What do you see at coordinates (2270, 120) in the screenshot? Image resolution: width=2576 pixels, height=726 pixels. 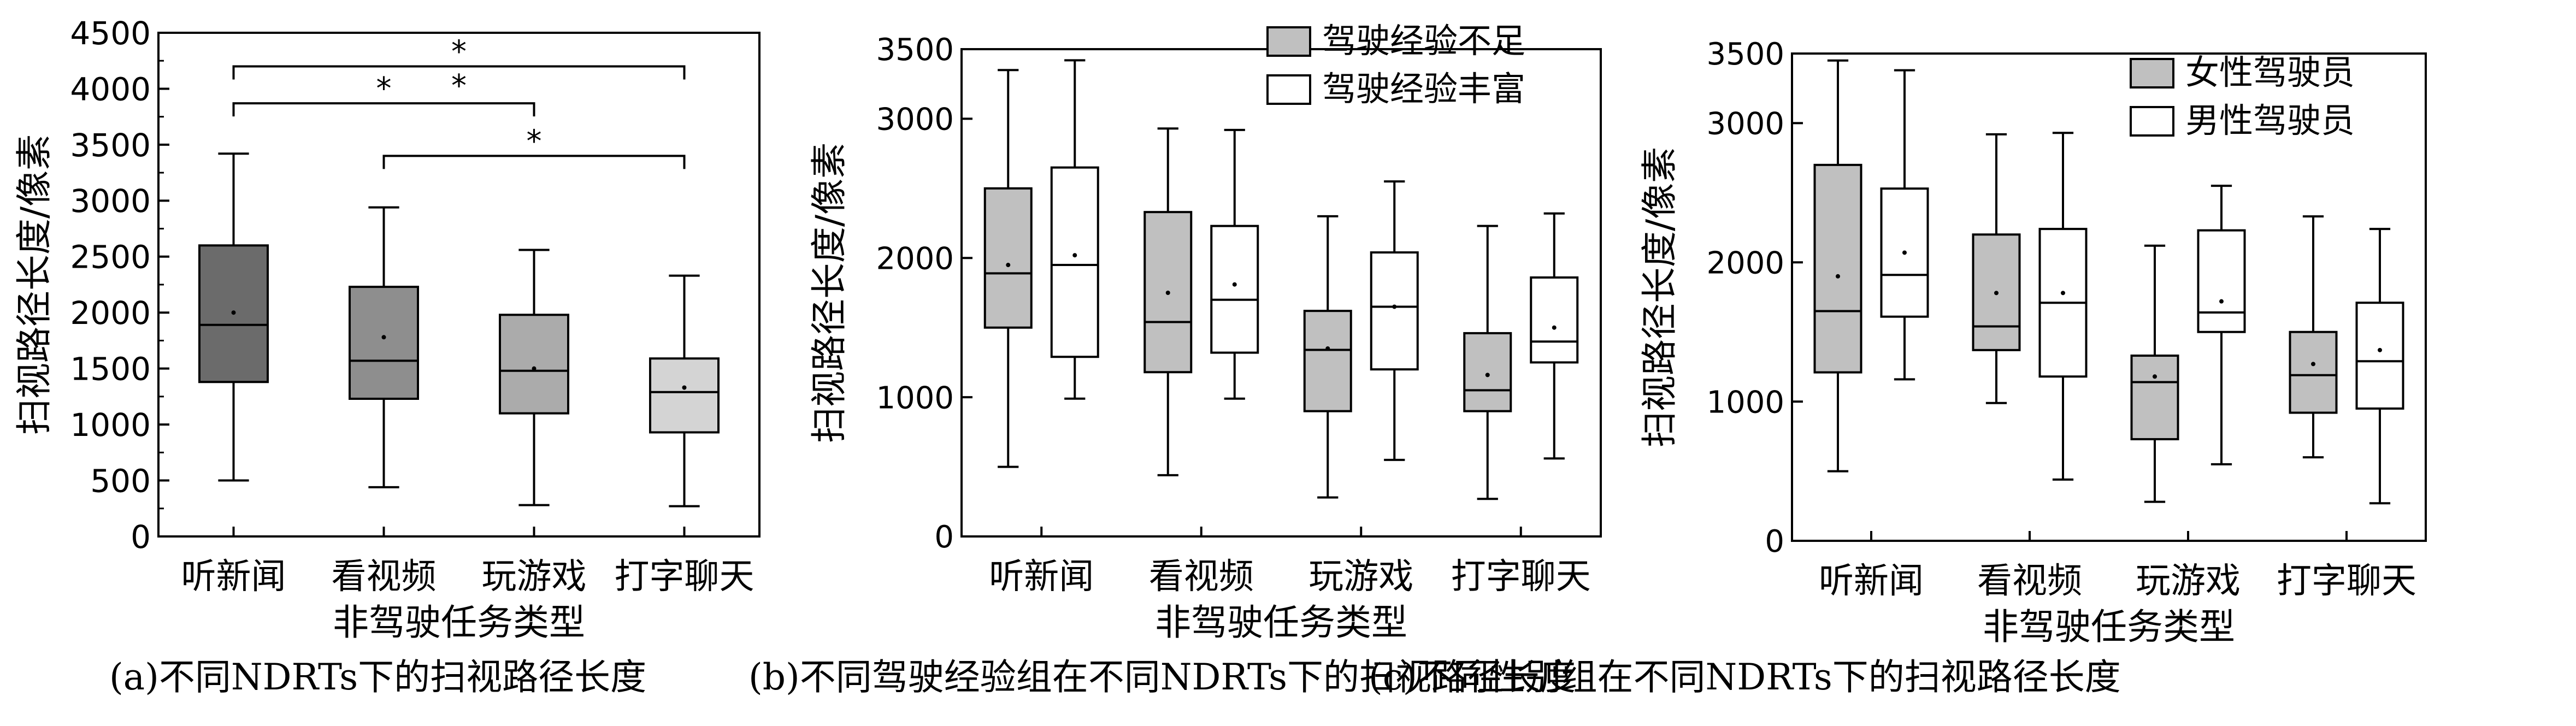 I see `legend-label: 男性驾驶员` at bounding box center [2270, 120].